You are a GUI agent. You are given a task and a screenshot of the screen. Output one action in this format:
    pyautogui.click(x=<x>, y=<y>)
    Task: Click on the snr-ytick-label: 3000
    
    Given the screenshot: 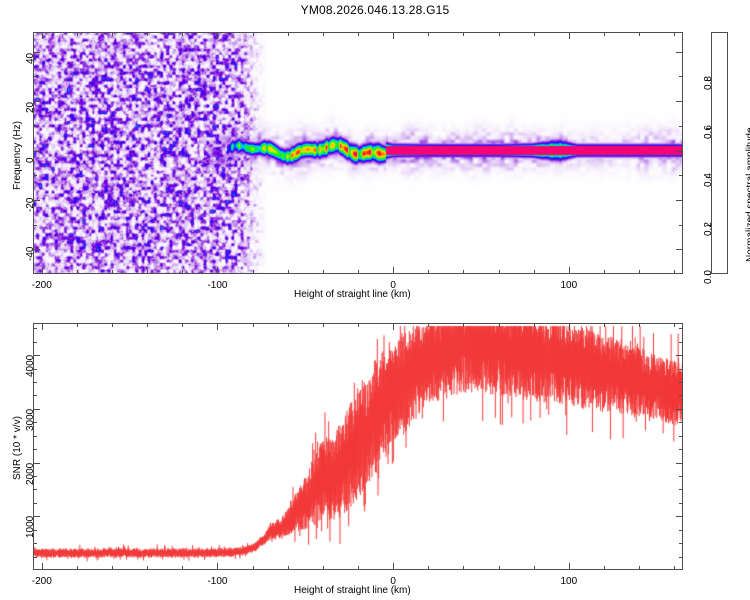 What is the action you would take?
    pyautogui.click(x=30, y=419)
    